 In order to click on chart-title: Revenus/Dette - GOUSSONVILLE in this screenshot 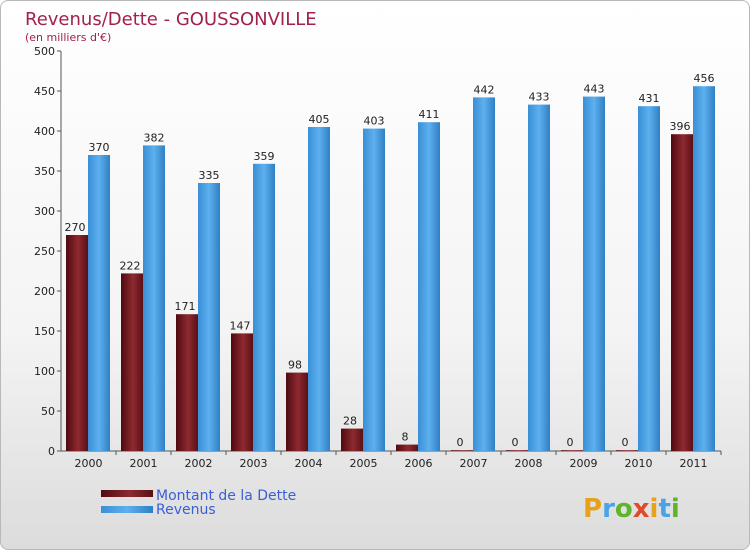, I will do `click(171, 19)`.